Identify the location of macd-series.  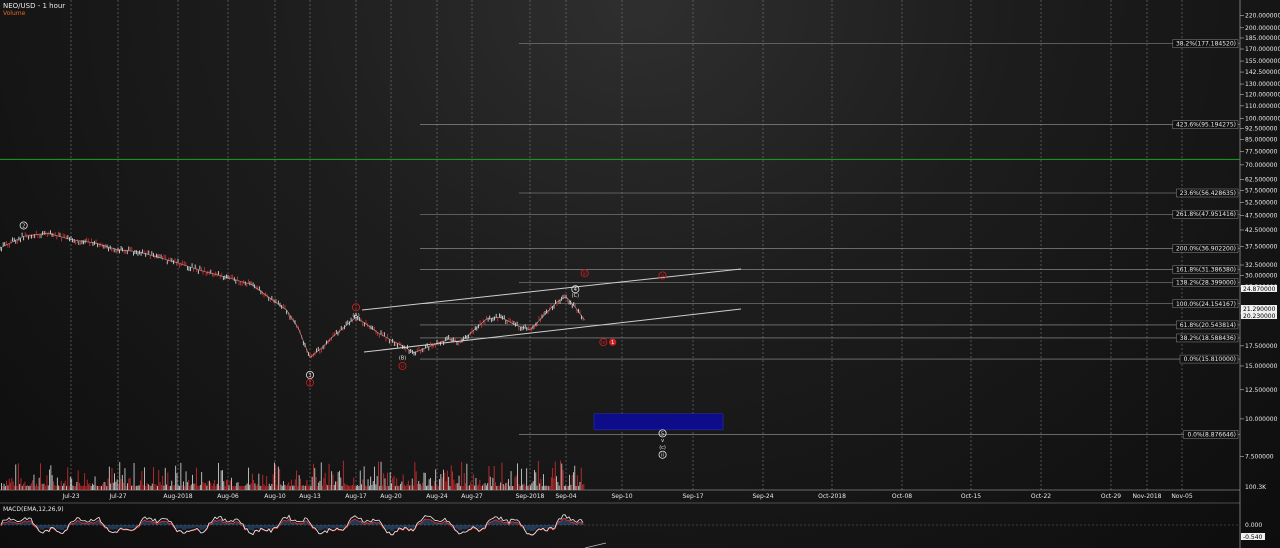
(292, 525).